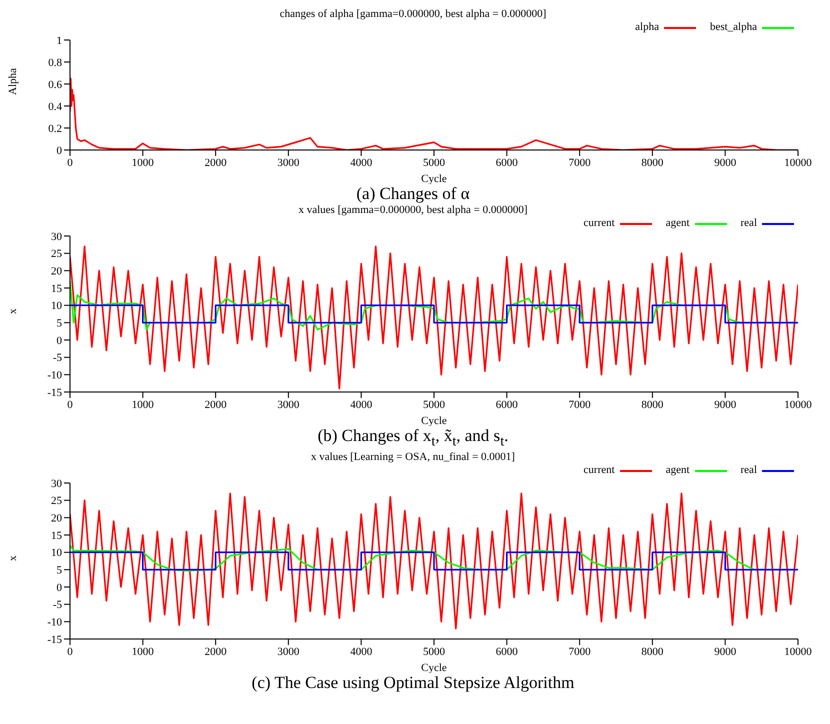 The image size is (830, 724). I want to click on chart-title: changes of alpha [gamma=0.000000, best alpha = 0.000000], so click(413, 14).